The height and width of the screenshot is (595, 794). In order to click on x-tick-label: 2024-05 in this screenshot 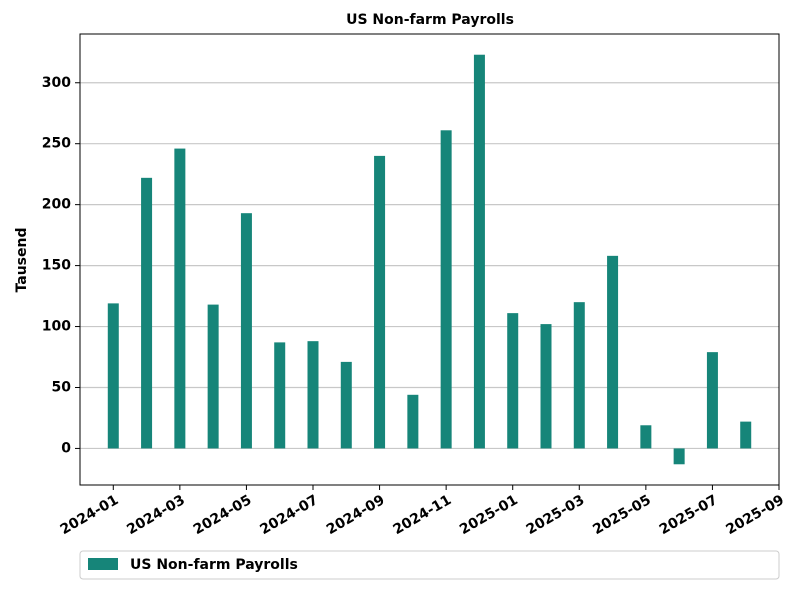, I will do `click(223, 515)`.